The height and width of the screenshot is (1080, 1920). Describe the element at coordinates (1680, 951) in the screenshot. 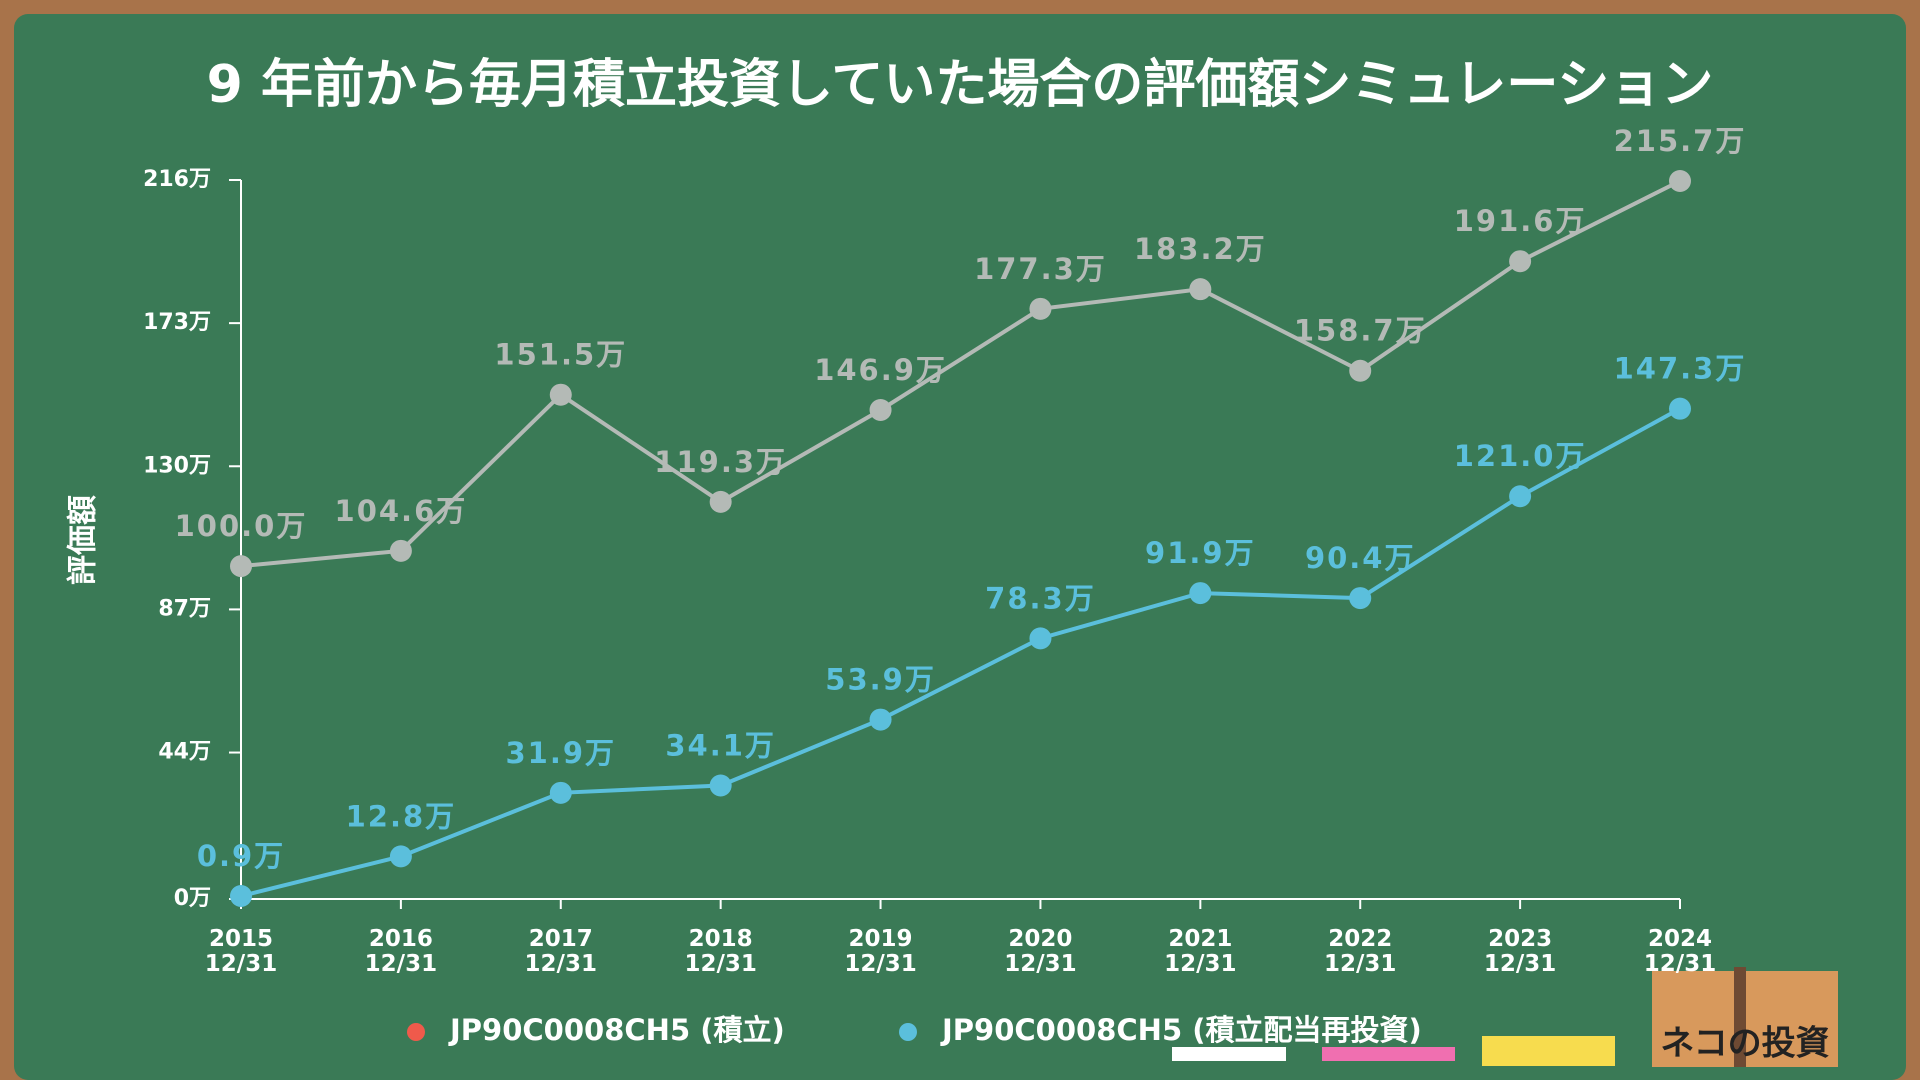

I see `x-tick-label: 2024 12/31` at that location.